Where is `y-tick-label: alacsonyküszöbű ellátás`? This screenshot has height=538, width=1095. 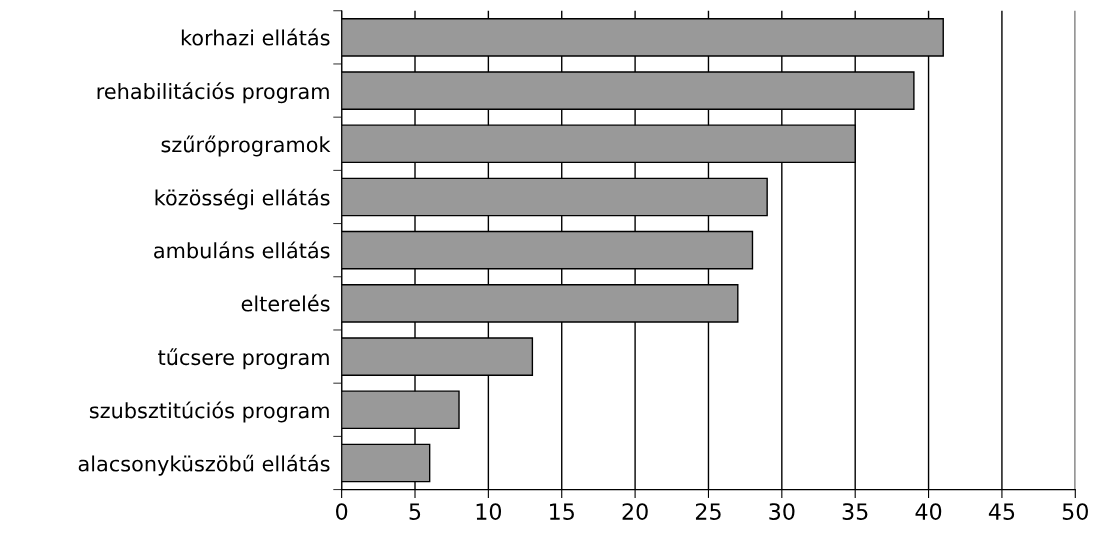
y-tick-label: alacsonyküszöbű ellátás is located at coordinates (204, 465).